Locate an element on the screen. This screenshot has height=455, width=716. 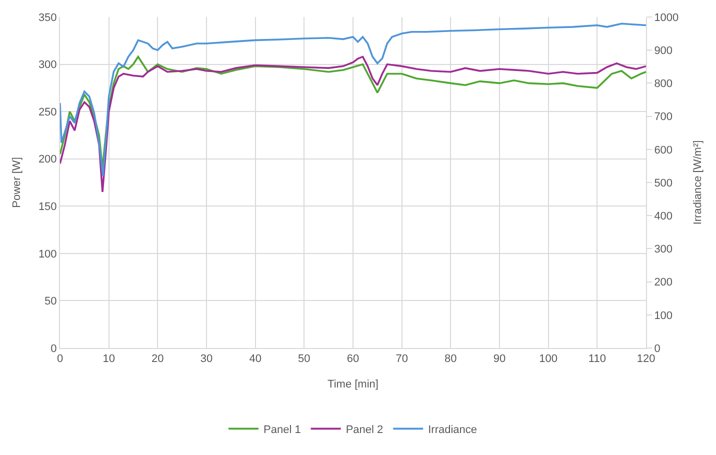
x-tick-label: 110 is located at coordinates (597, 359).